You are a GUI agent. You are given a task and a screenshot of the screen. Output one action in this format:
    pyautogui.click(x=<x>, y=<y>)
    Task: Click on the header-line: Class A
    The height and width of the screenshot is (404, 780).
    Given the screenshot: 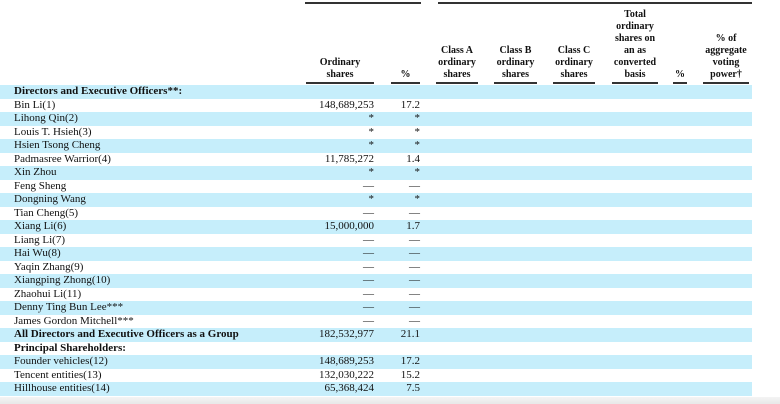 What is the action you would take?
    pyautogui.click(x=457, y=50)
    